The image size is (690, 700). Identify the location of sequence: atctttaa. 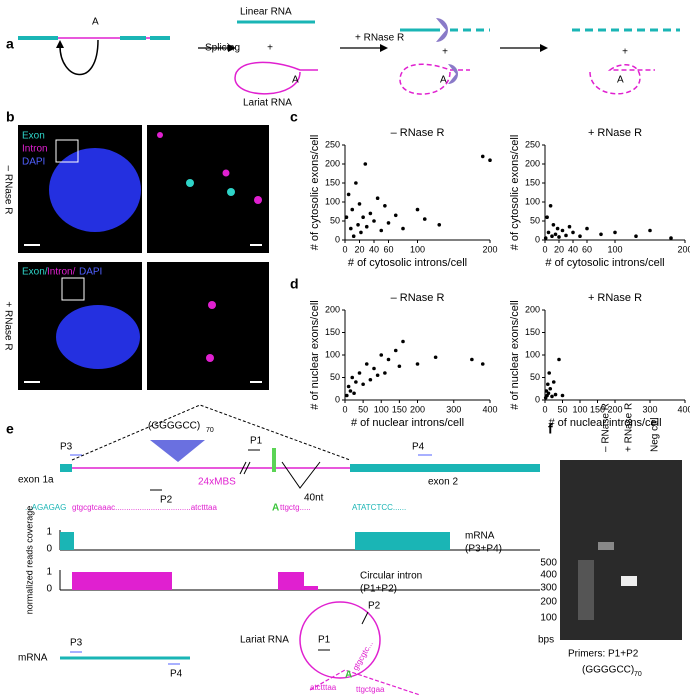
(323, 687).